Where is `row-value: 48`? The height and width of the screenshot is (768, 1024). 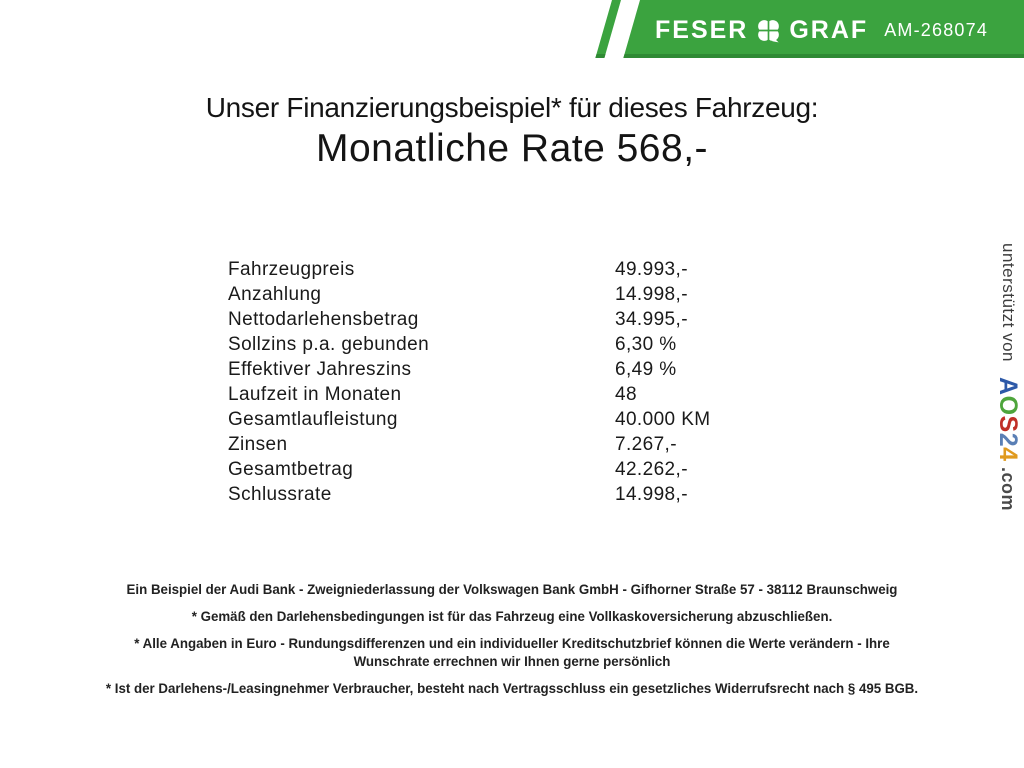
row-value: 48 is located at coordinates (626, 394).